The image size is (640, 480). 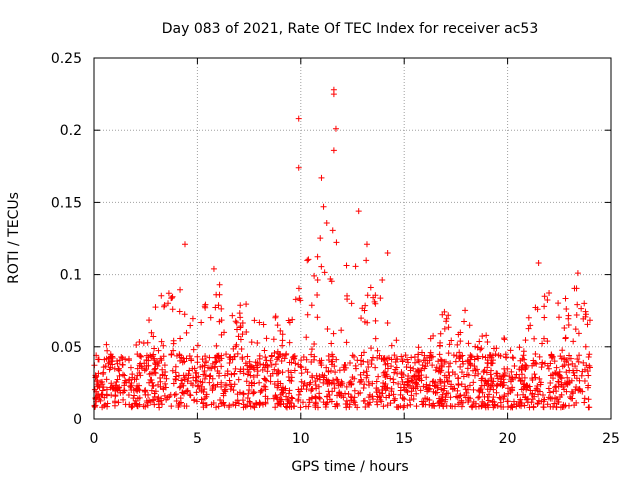 What do you see at coordinates (71, 276) in the screenshot?
I see `y-tick-label: 0.1` at bounding box center [71, 276].